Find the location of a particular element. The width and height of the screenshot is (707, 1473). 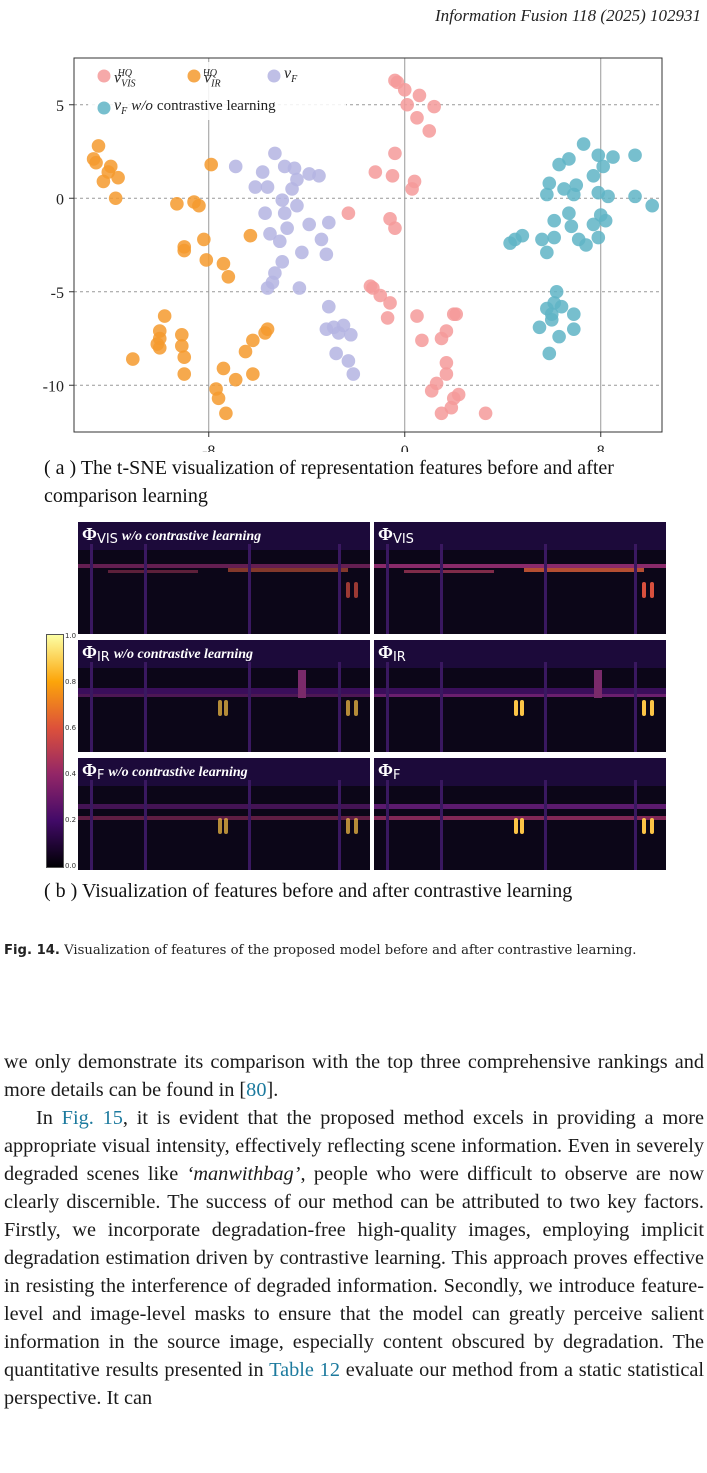

legend-label-f: vF is located at coordinates (291, 75).